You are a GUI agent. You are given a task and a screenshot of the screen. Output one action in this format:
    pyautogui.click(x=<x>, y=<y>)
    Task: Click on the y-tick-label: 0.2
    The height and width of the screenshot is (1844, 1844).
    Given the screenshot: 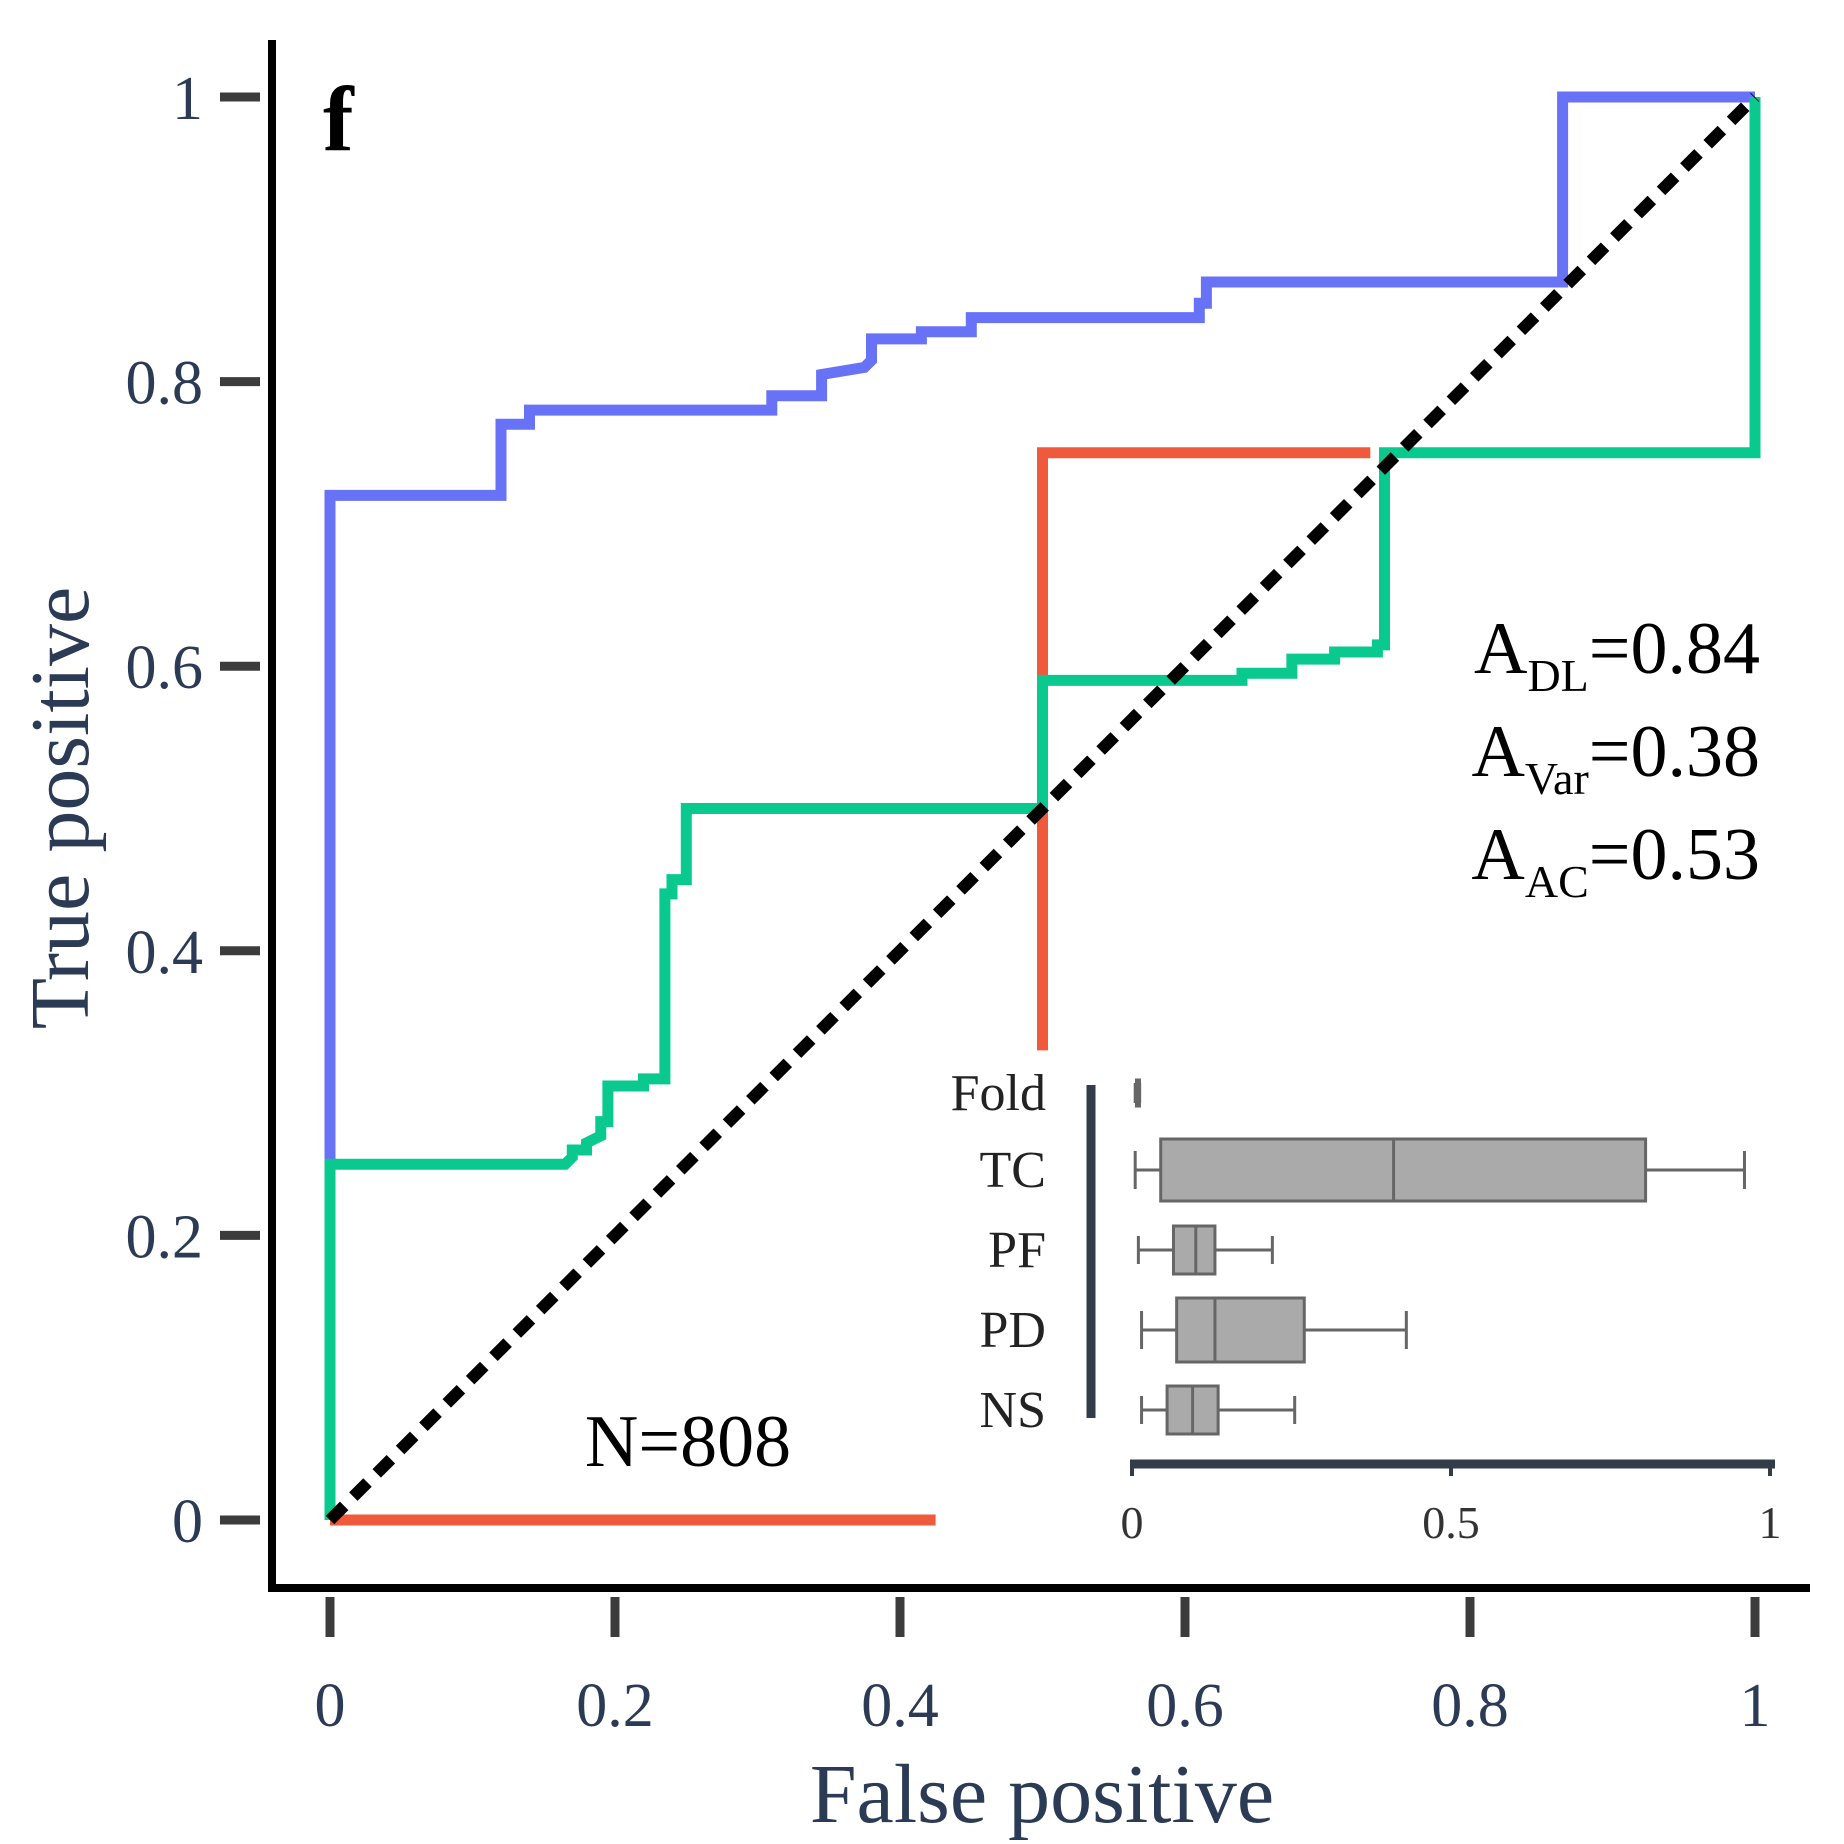 What is the action you would take?
    pyautogui.click(x=165, y=1237)
    